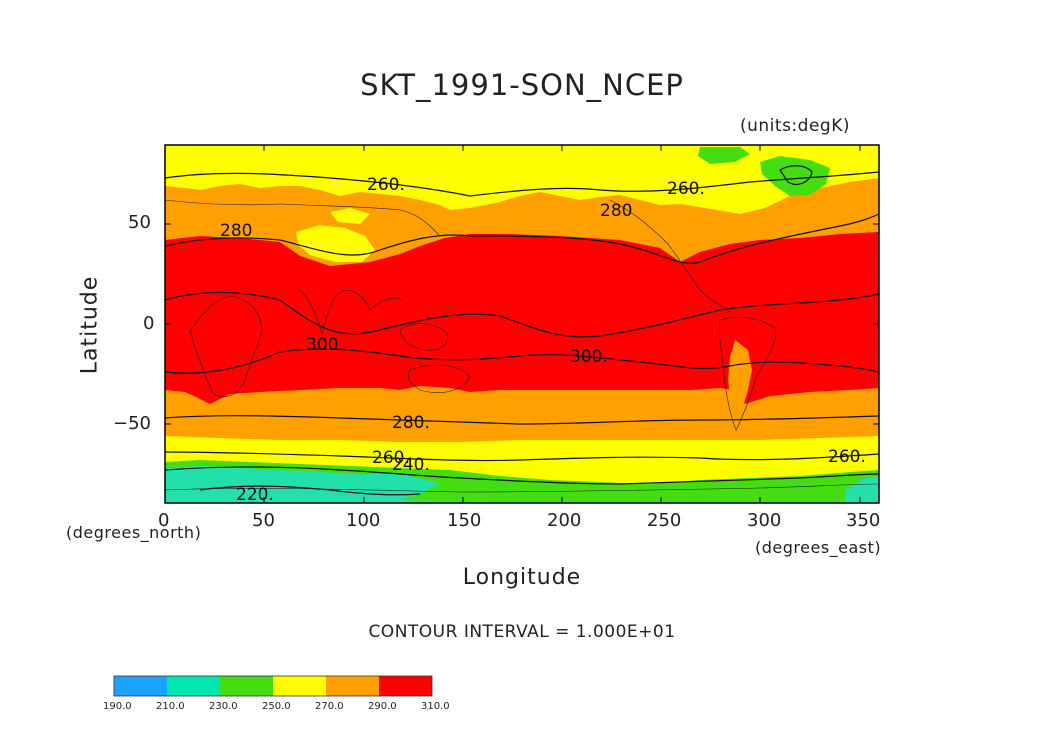  I want to click on x-tick-label: 50, so click(263, 520).